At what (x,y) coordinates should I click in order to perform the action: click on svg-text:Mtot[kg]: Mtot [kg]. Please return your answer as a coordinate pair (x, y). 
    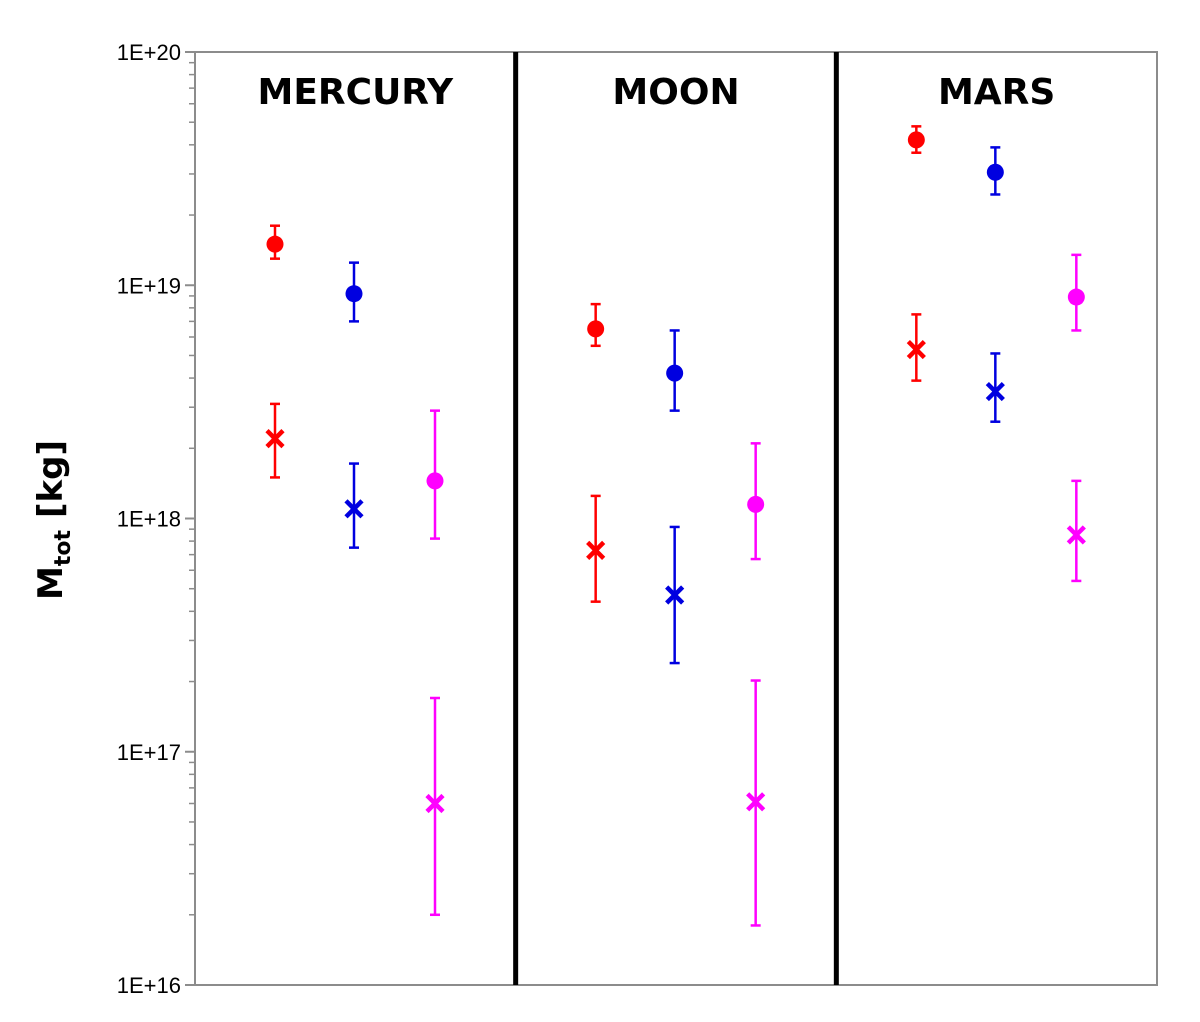
    Looking at the image, I should click on (53, 520).